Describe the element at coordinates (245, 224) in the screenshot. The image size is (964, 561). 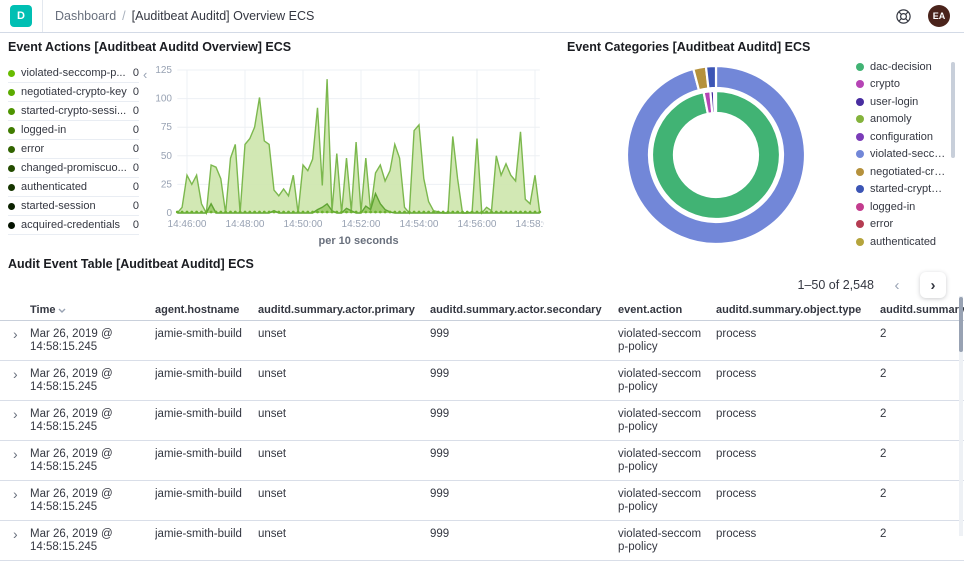
I see `svg-text: 14:48:00` at that location.